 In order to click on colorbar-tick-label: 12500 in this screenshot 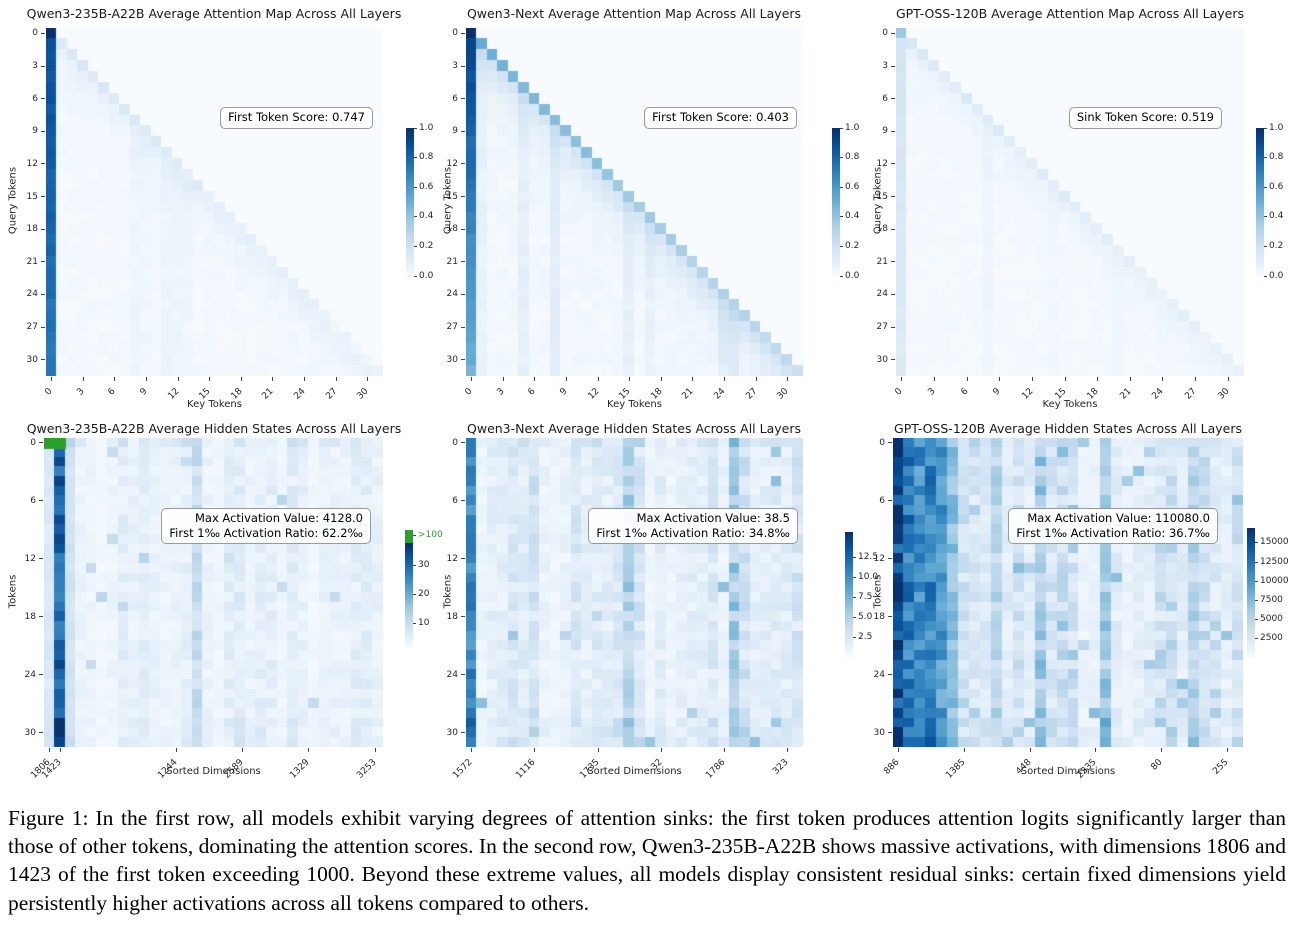, I will do `click(1274, 561)`.